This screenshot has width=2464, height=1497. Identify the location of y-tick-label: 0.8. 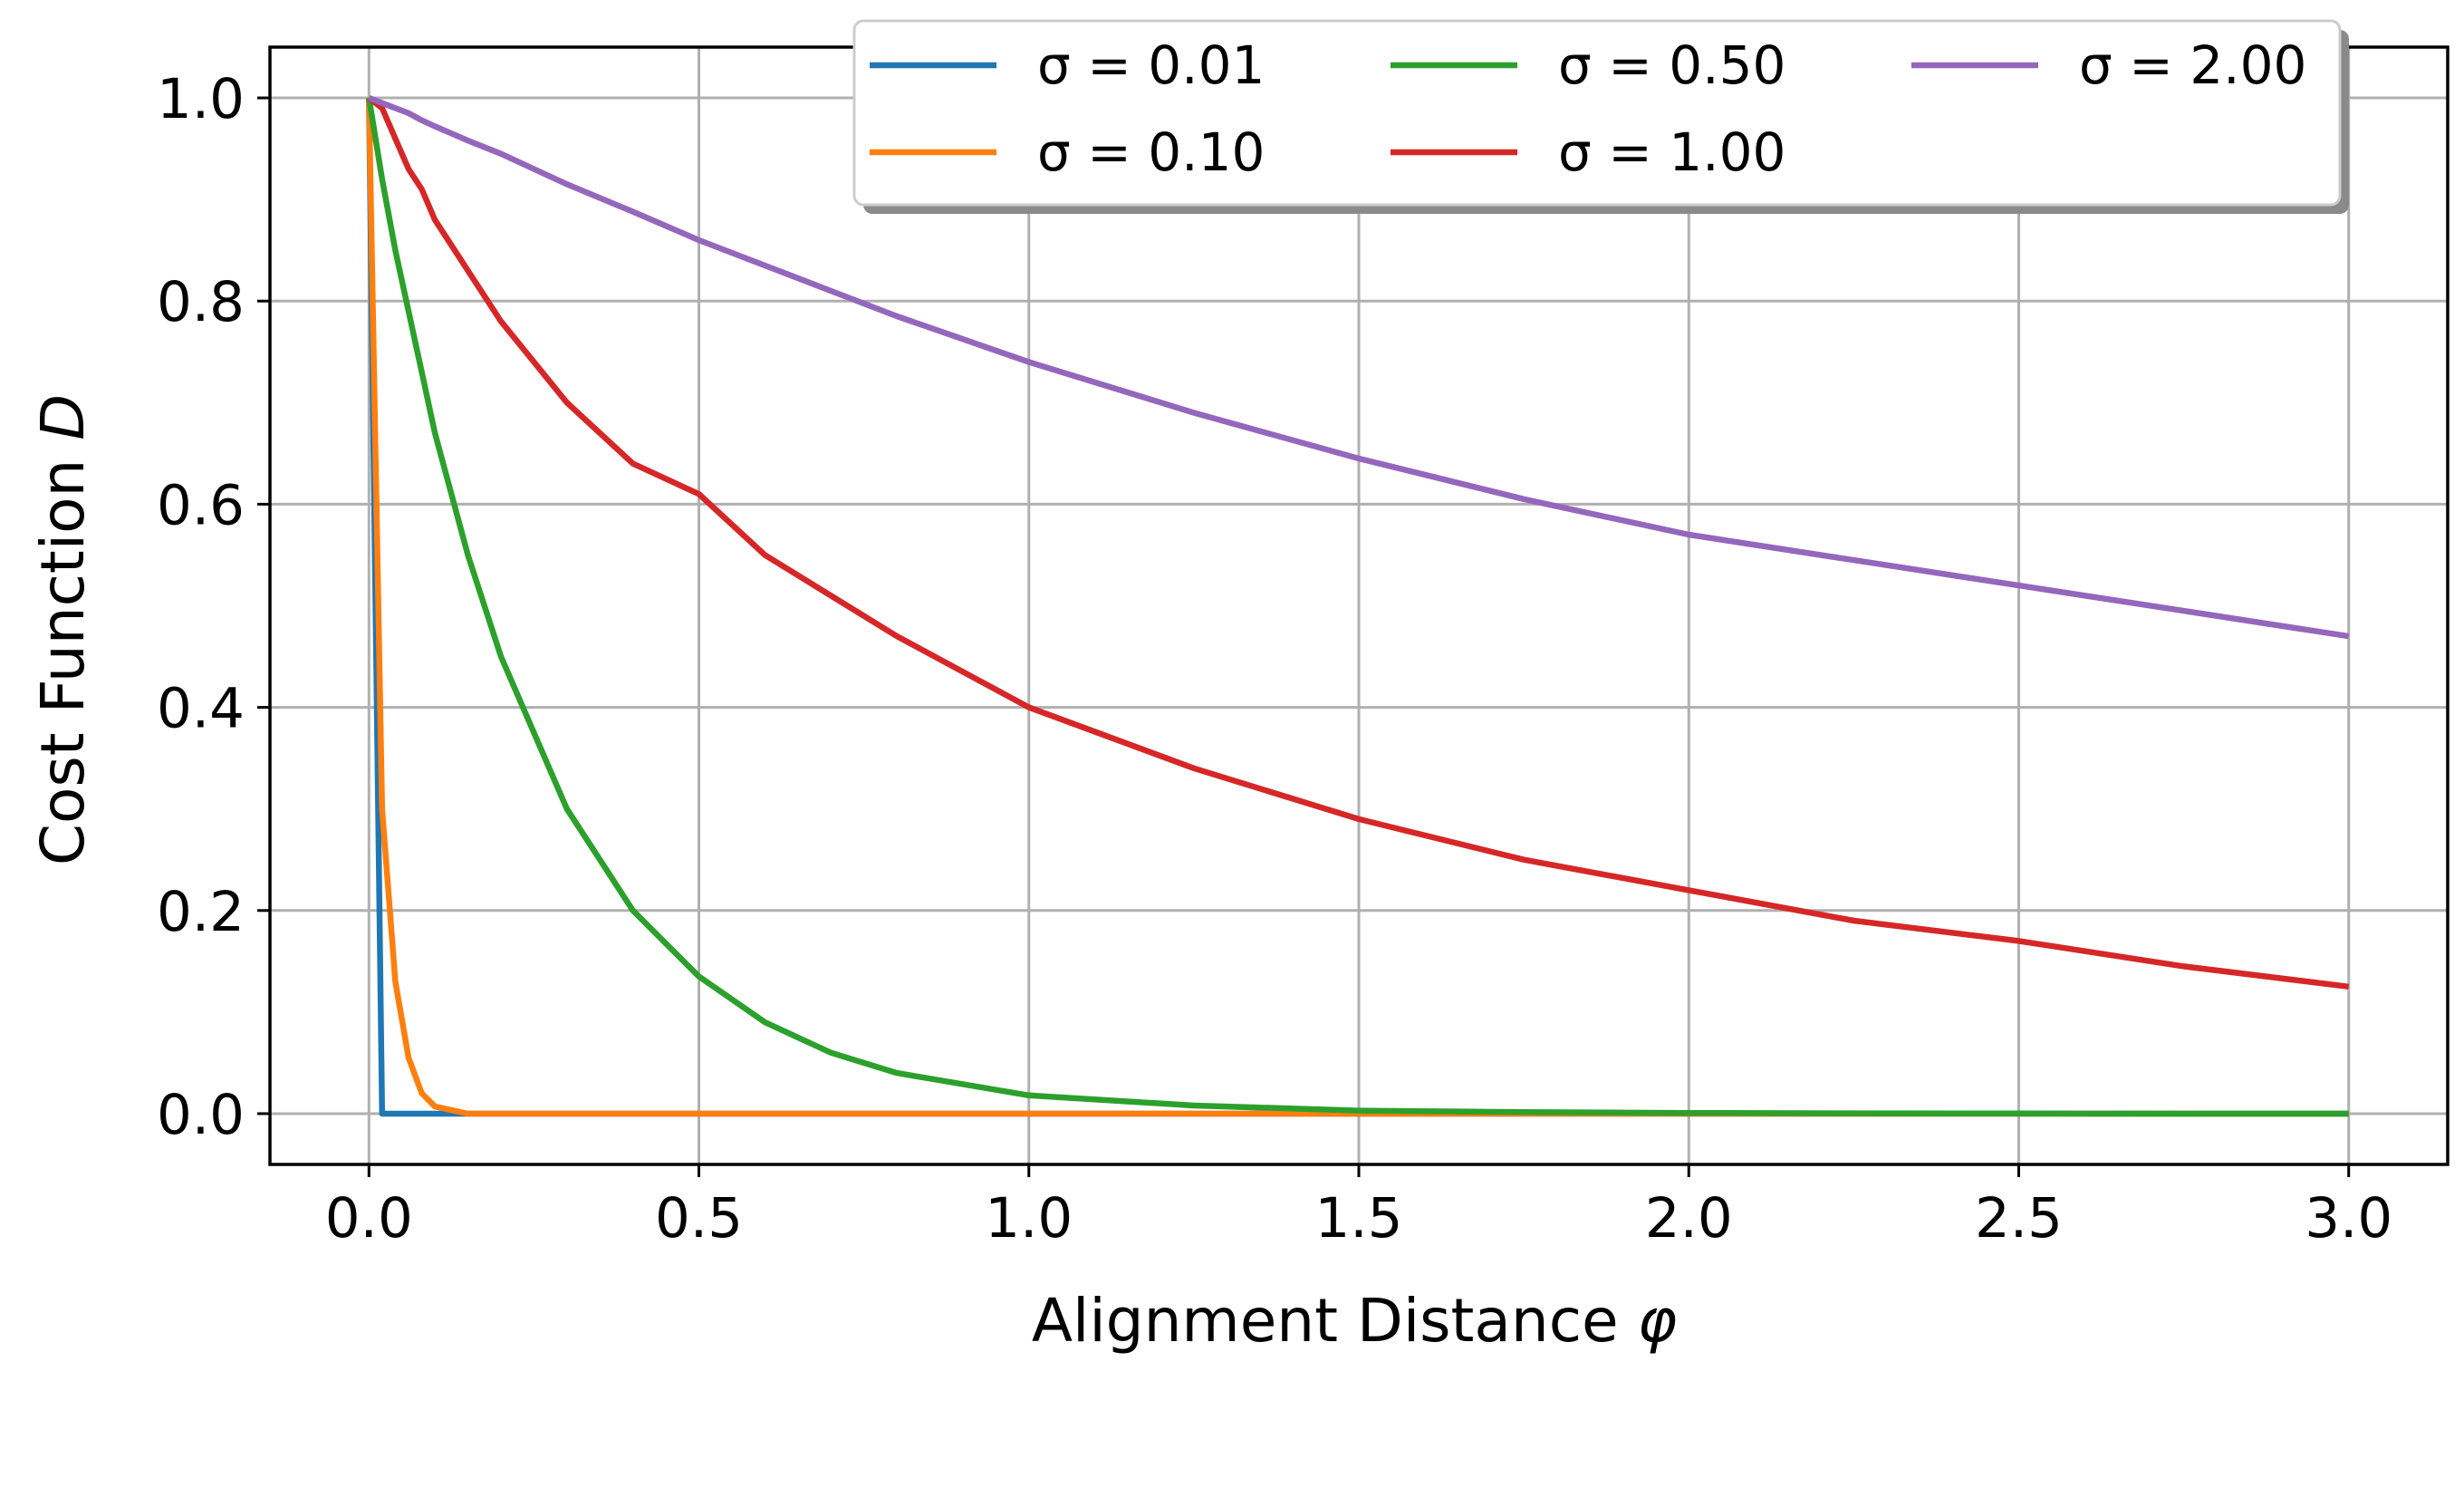
(201, 302).